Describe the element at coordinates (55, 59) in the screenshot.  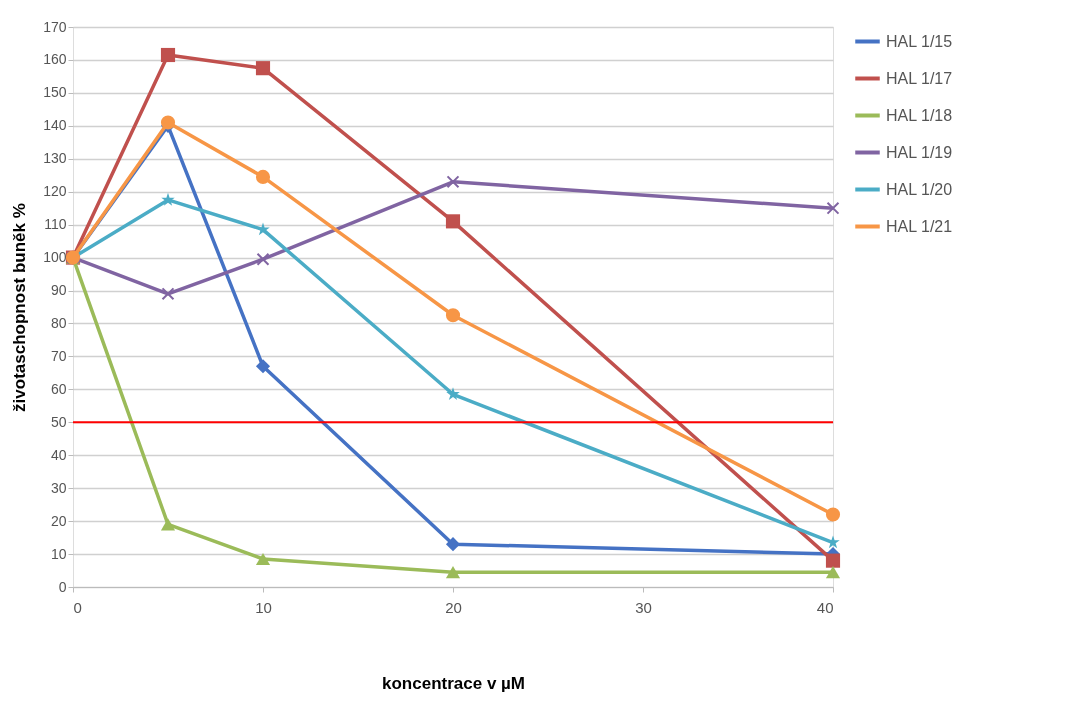
I see `y-tick-label: 160` at that location.